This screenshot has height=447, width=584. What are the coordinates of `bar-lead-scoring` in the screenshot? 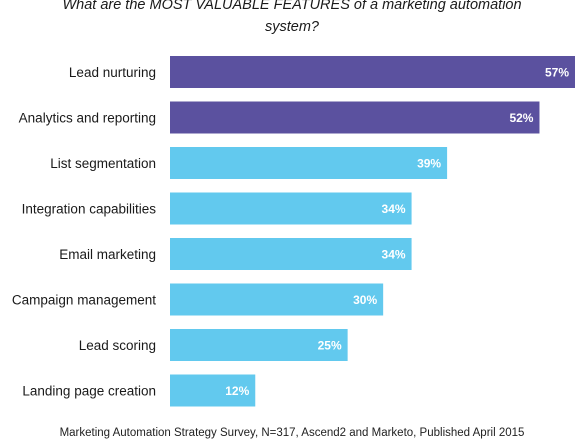 It's located at (259, 345).